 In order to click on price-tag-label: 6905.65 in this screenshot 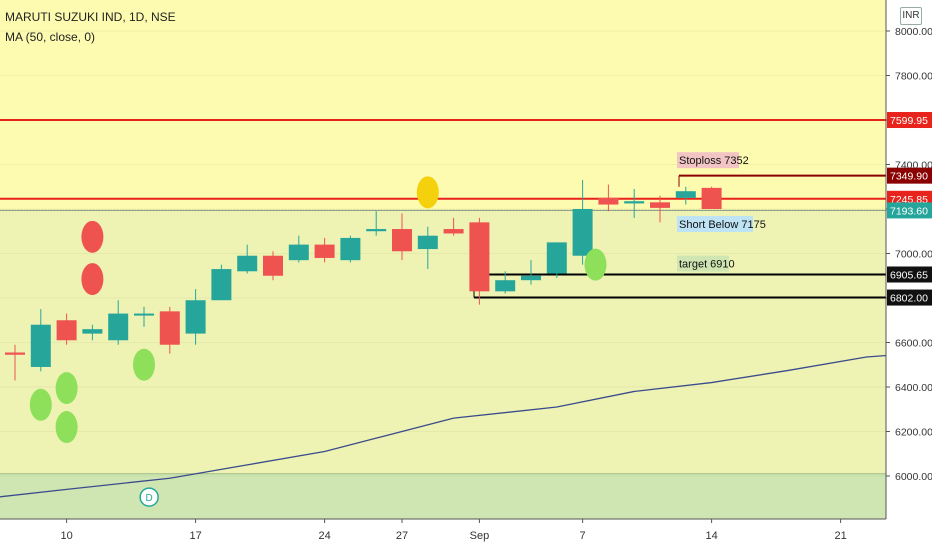, I will do `click(909, 275)`.